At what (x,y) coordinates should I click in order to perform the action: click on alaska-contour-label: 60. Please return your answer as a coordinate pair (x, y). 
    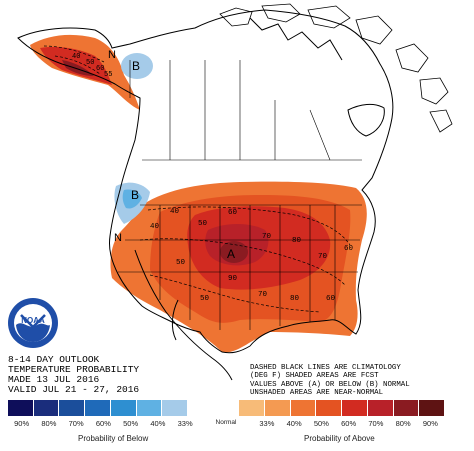
    Looking at the image, I should click on (100, 69).